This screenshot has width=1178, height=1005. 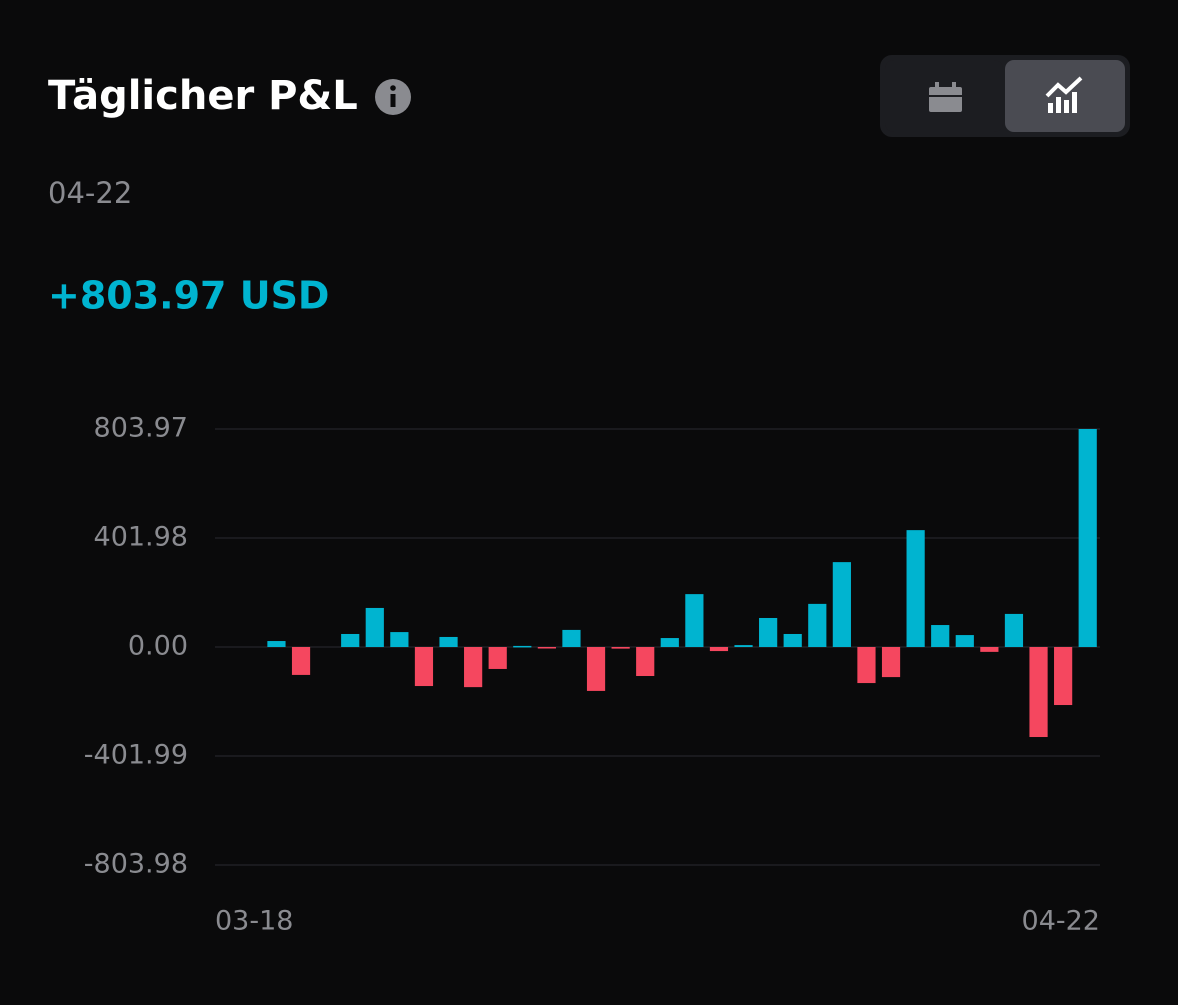 I want to click on title: Täglicher P&L, so click(x=203, y=96).